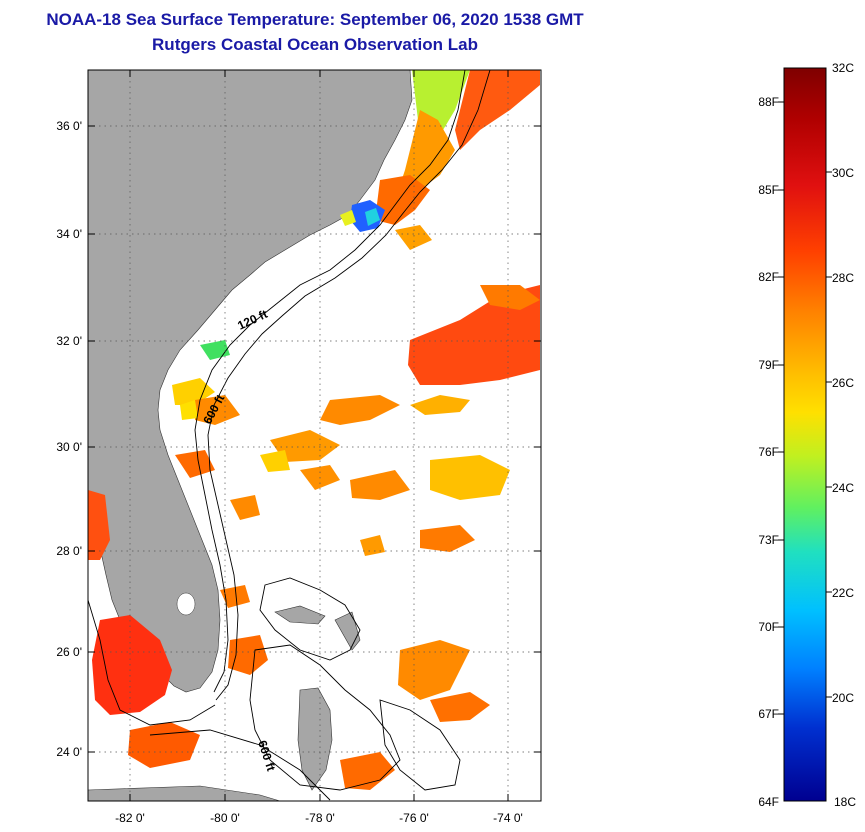  What do you see at coordinates (69, 652) in the screenshot?
I see `lat-label-26: 26 0'` at bounding box center [69, 652].